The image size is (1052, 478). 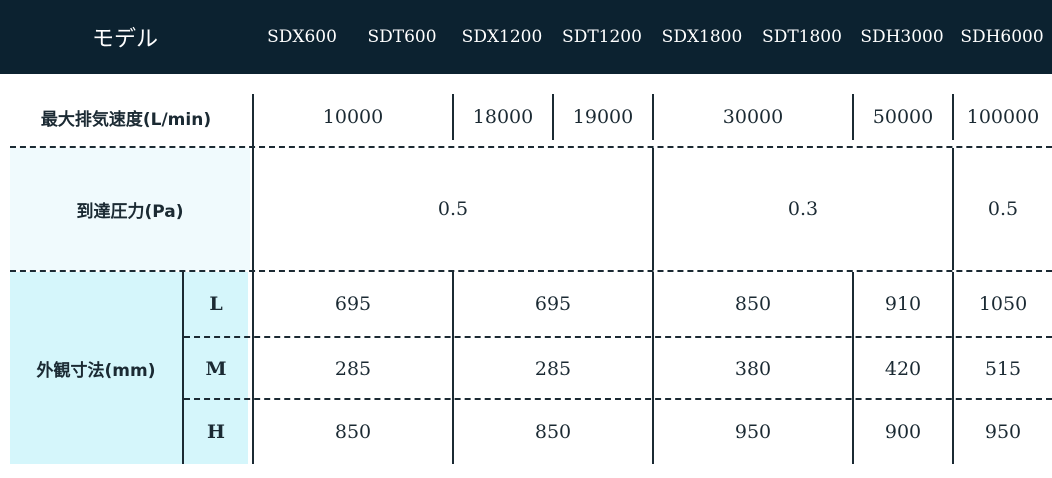 I want to click on dimension-h-3000: 900, so click(x=903, y=432).